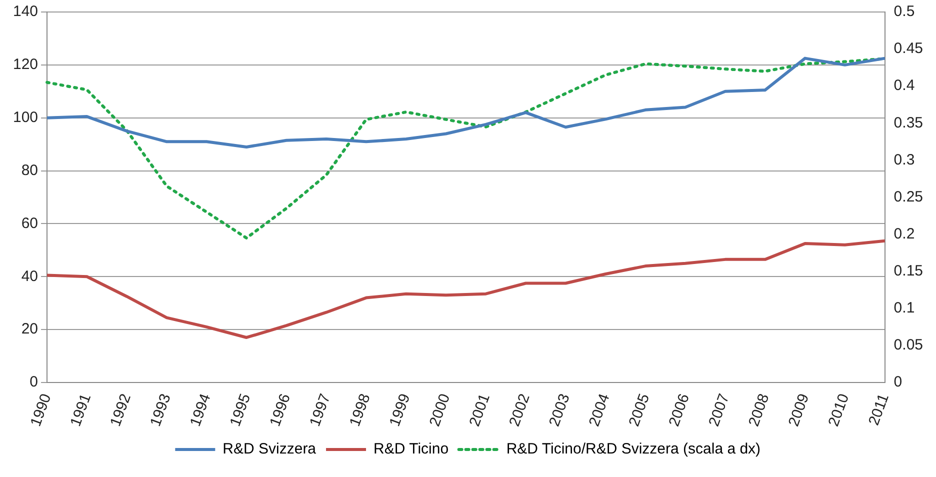 The width and height of the screenshot is (936, 477). I want to click on legend-label: R&D Svizzera, so click(269, 449).